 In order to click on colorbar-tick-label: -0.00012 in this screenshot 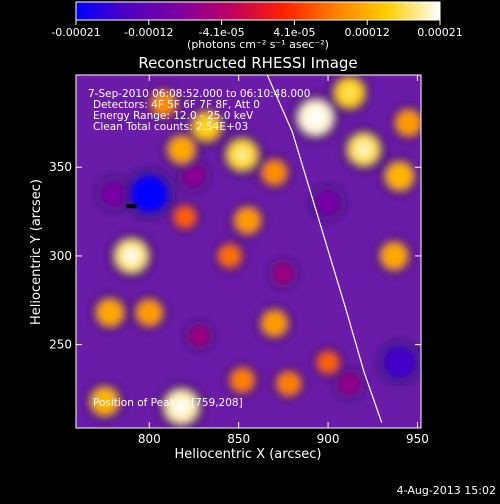, I will do `click(148, 32)`.